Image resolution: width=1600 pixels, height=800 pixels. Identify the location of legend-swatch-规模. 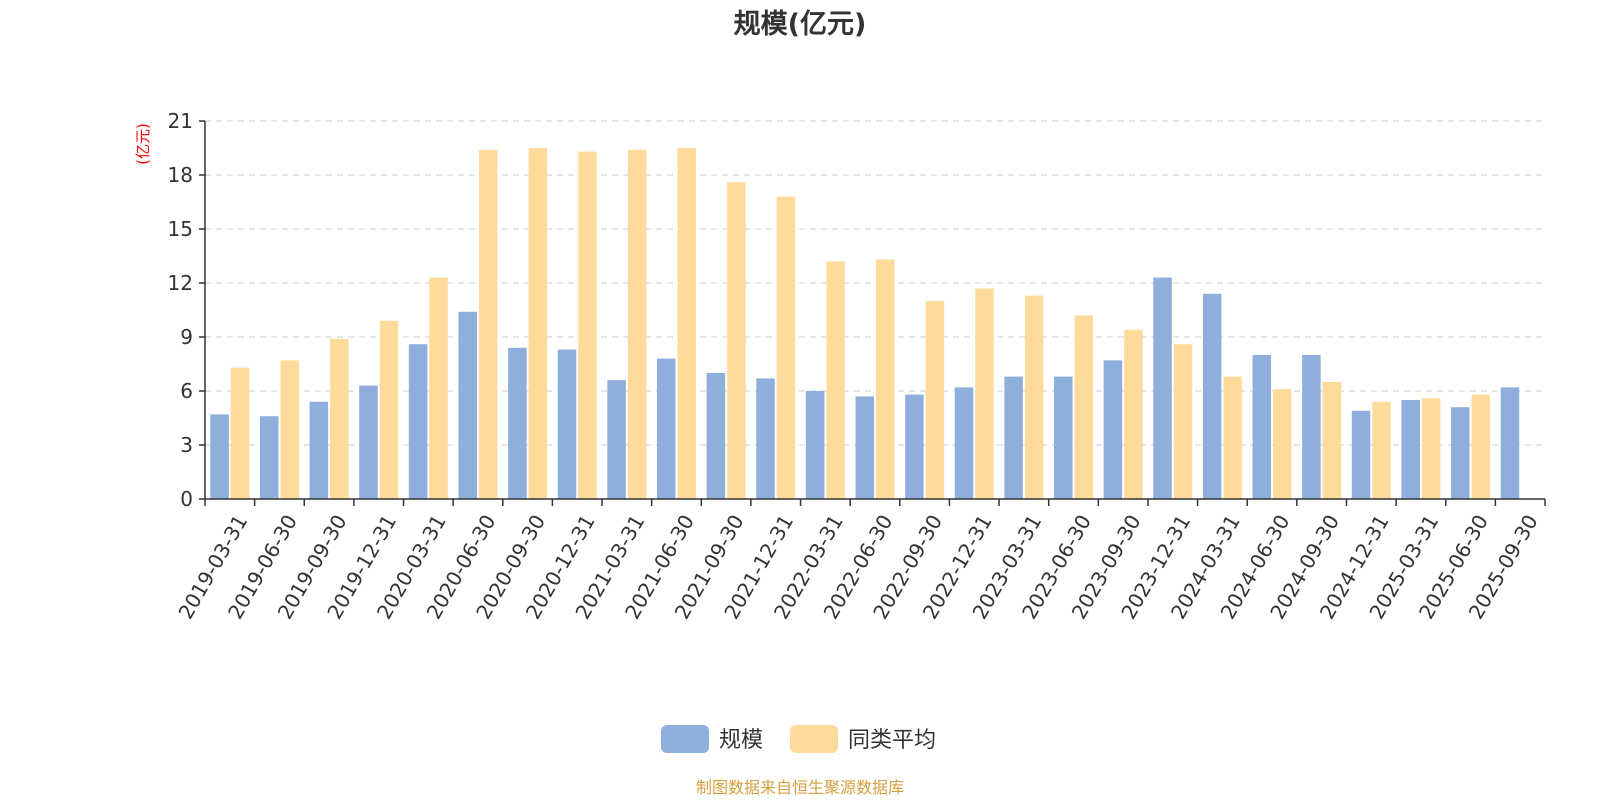
(685, 739).